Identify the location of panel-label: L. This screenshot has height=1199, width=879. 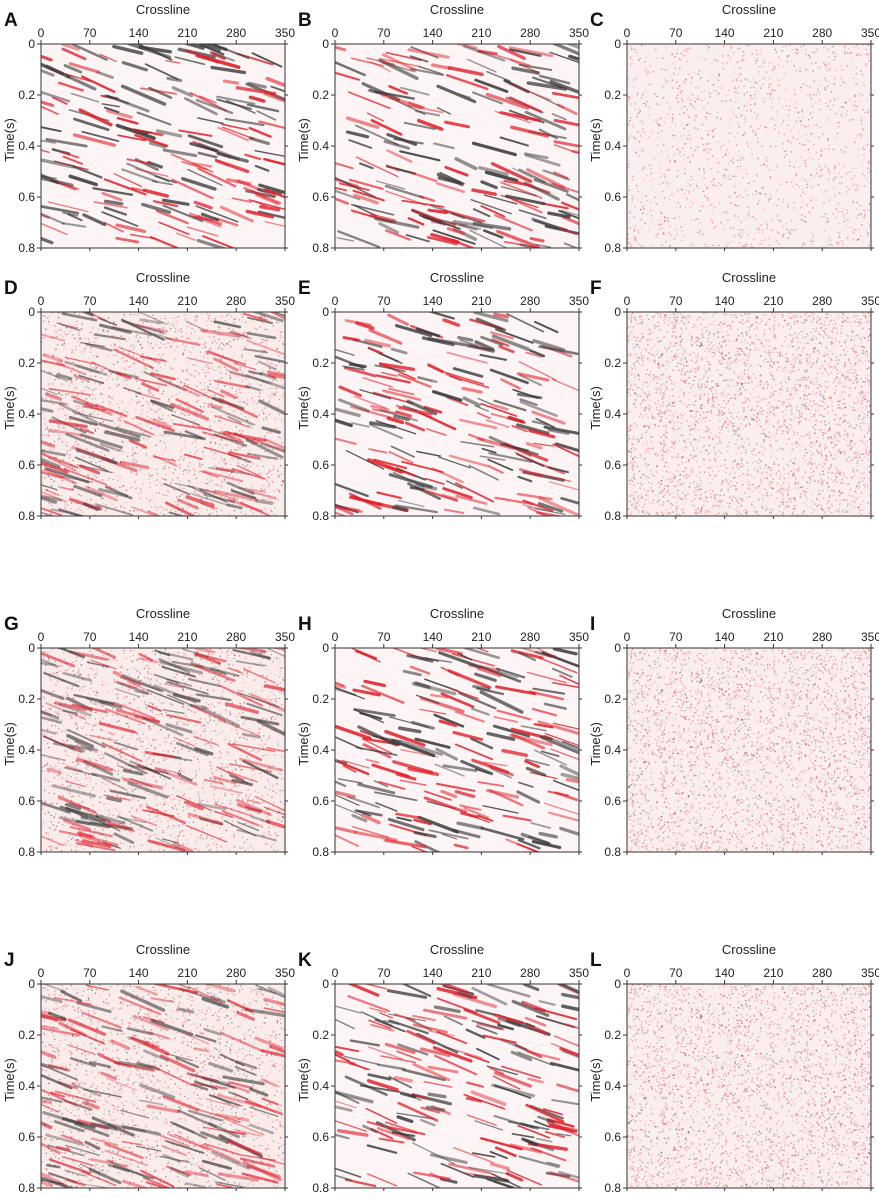
(596, 960).